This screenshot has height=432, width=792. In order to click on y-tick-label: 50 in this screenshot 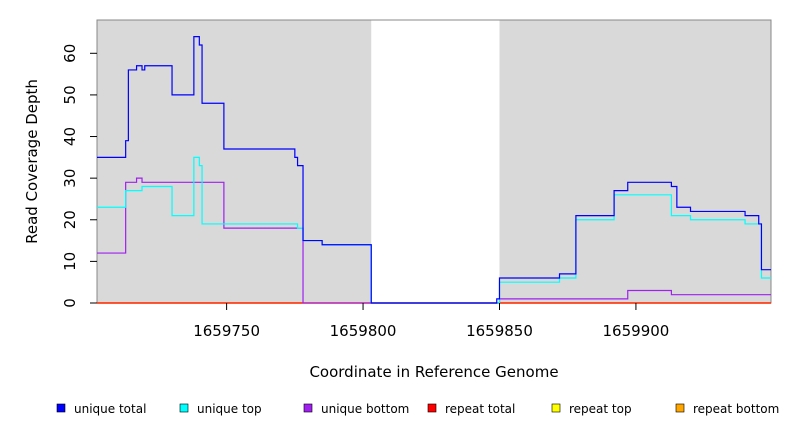, I will do `click(70, 94)`.